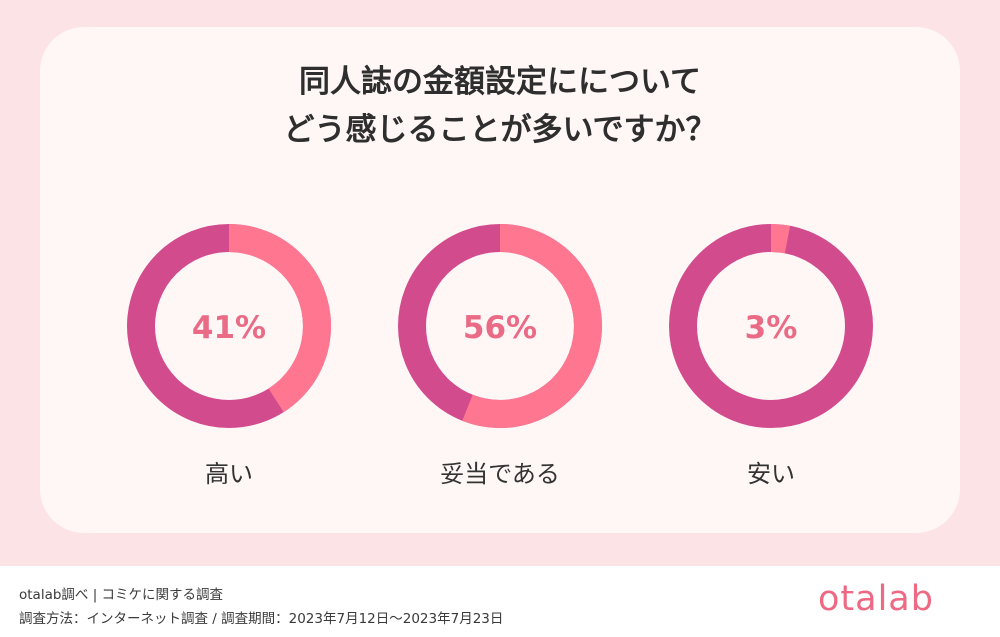  What do you see at coordinates (229, 474) in the screenshot?
I see `donut-category-label: 高い` at bounding box center [229, 474].